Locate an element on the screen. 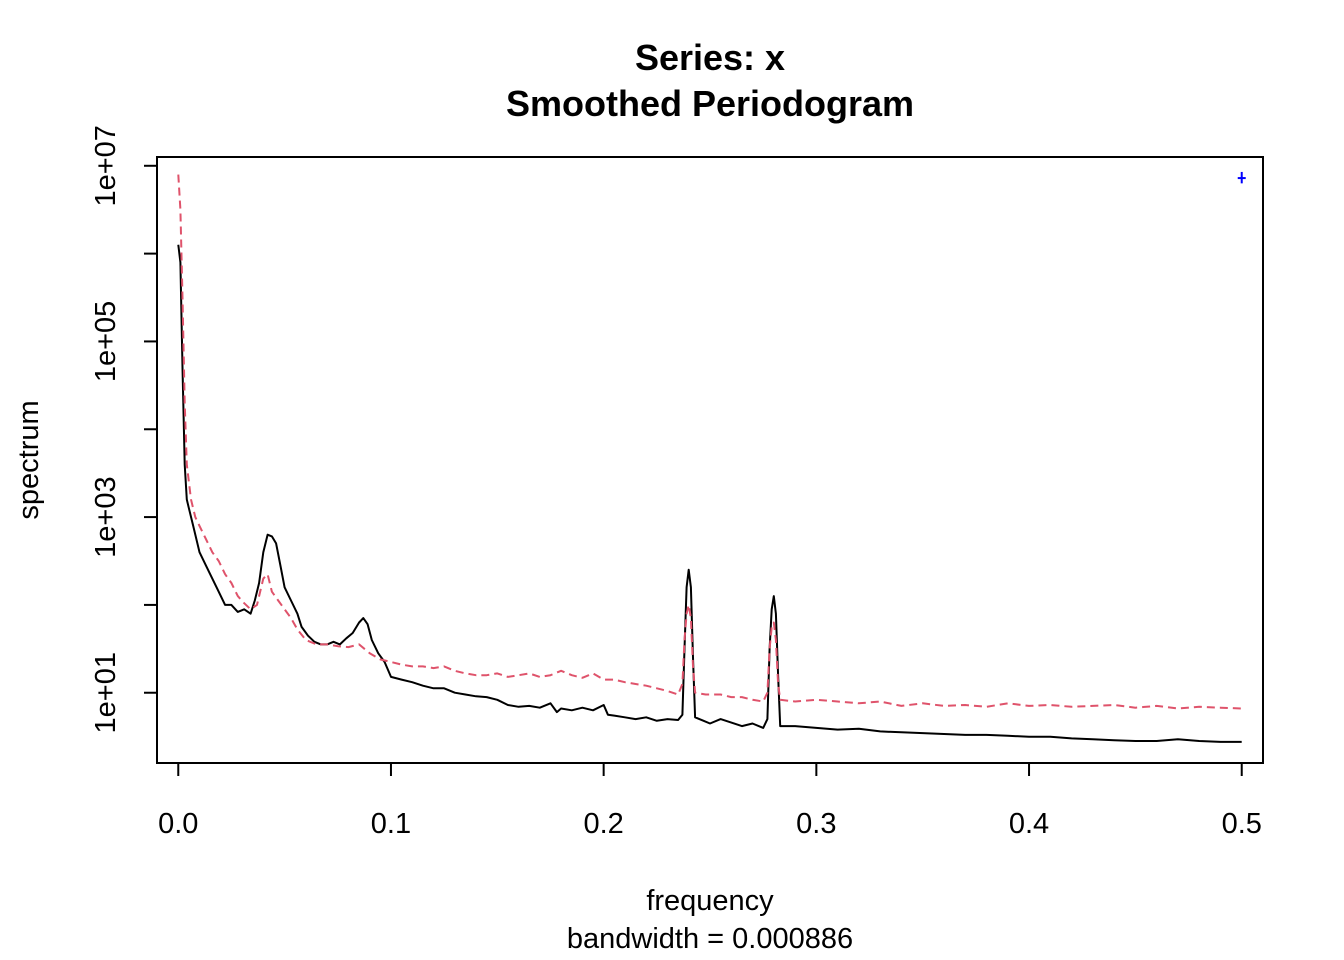 Image resolution: width=1344 pixels, height=960 pixels. chart-subtitle: Smoothed Periodogram is located at coordinates (710, 103).